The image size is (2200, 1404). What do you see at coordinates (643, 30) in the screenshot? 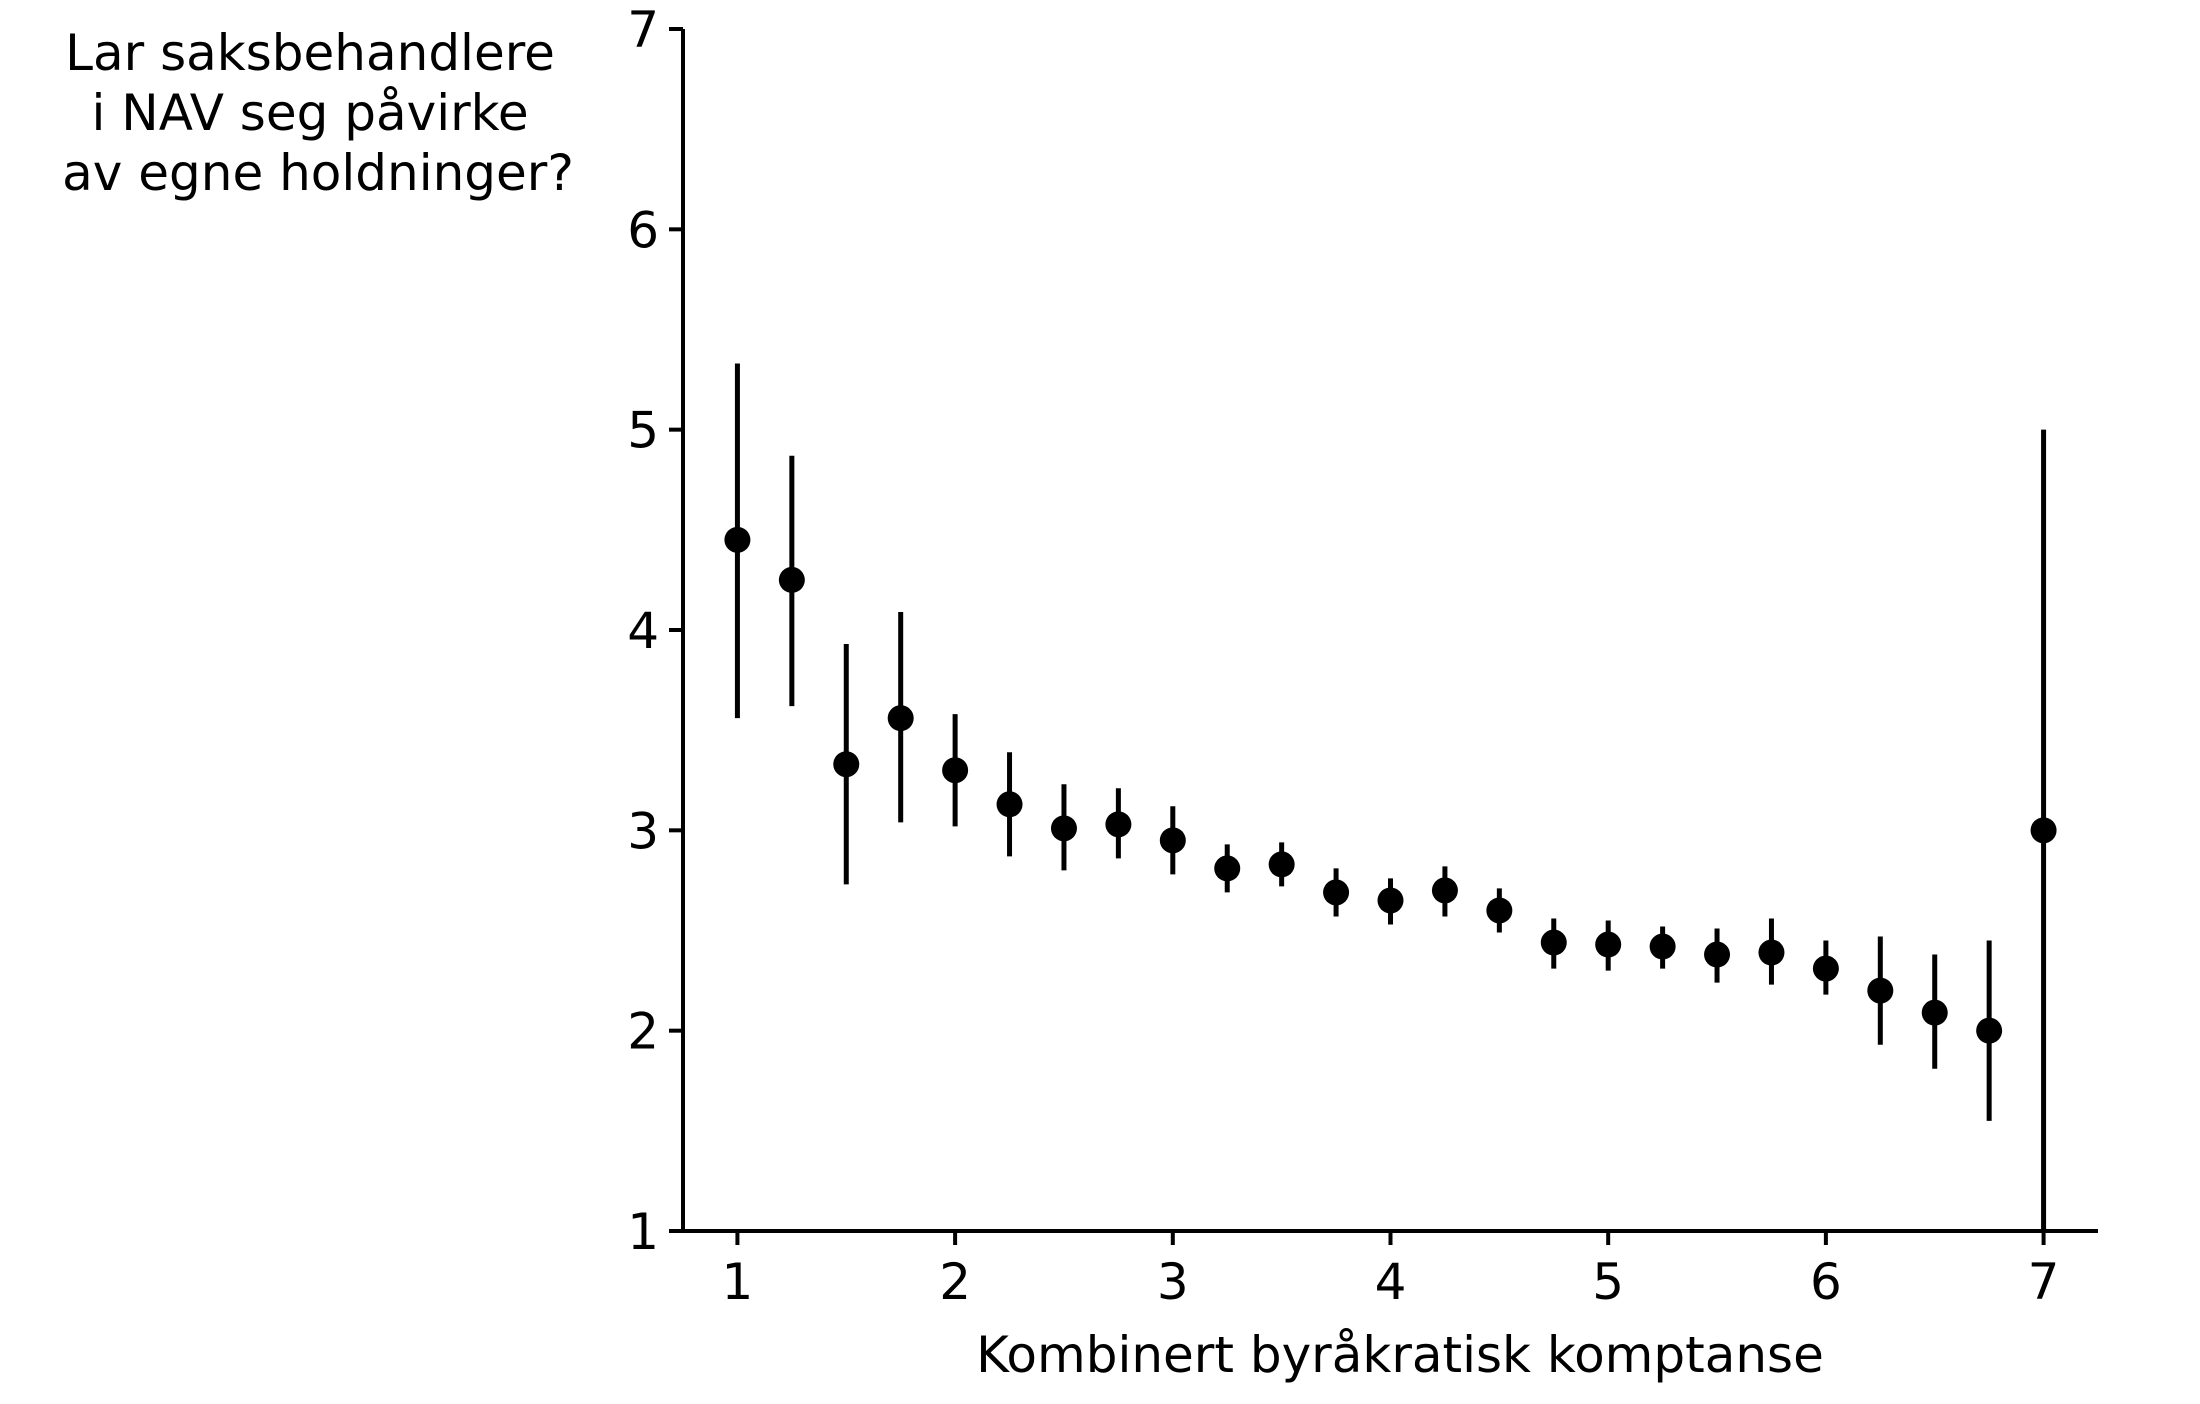
I see `y-tick-label: 7` at bounding box center [643, 30].